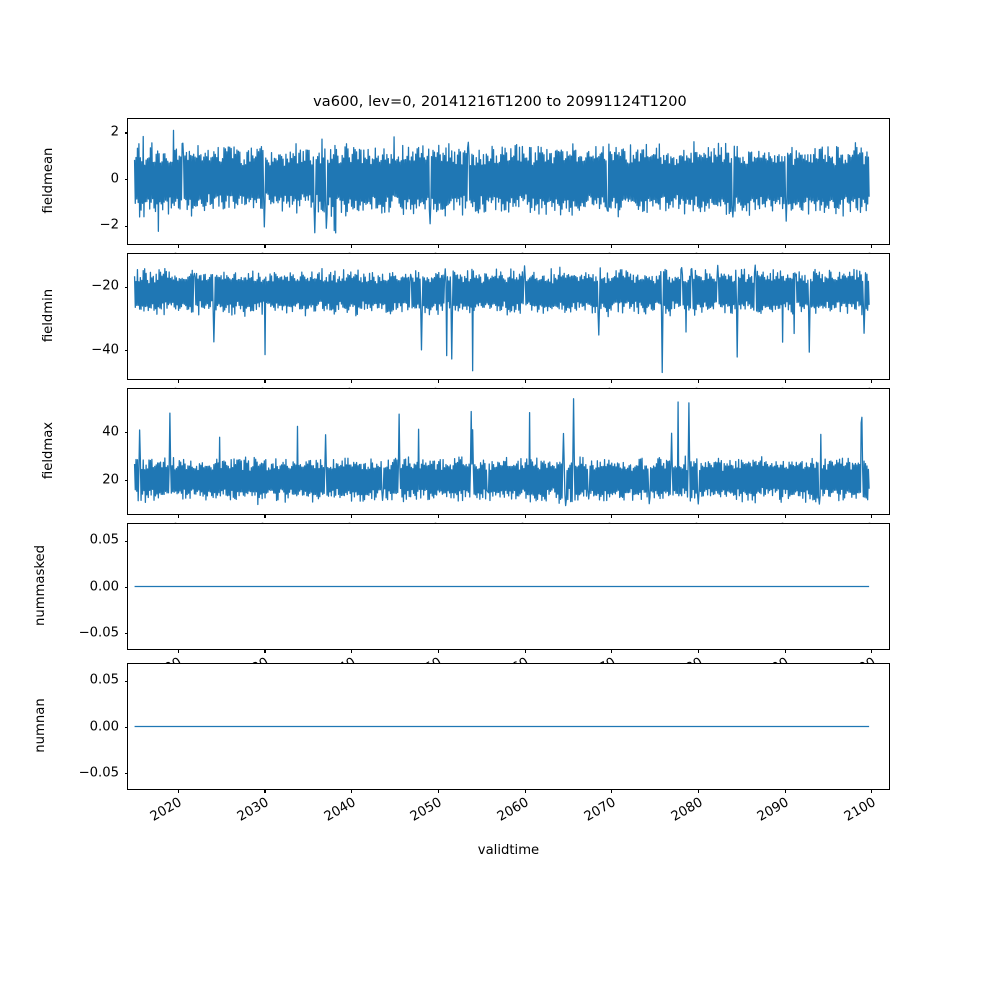 The height and width of the screenshot is (1000, 1000). I want to click on plot-area-fieldmax, so click(508, 451).